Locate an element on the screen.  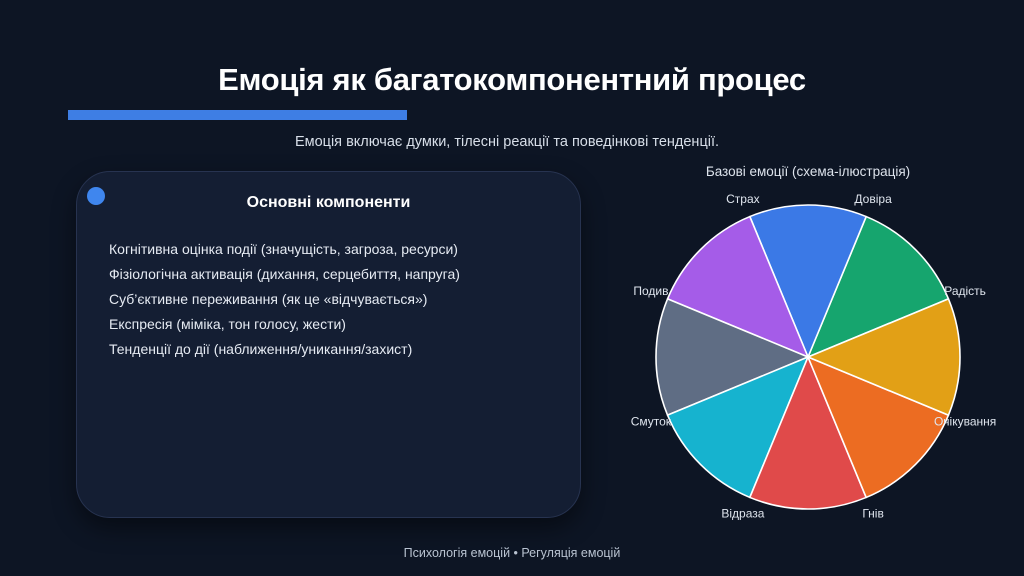
pie-label: Відраза is located at coordinates (742, 513).